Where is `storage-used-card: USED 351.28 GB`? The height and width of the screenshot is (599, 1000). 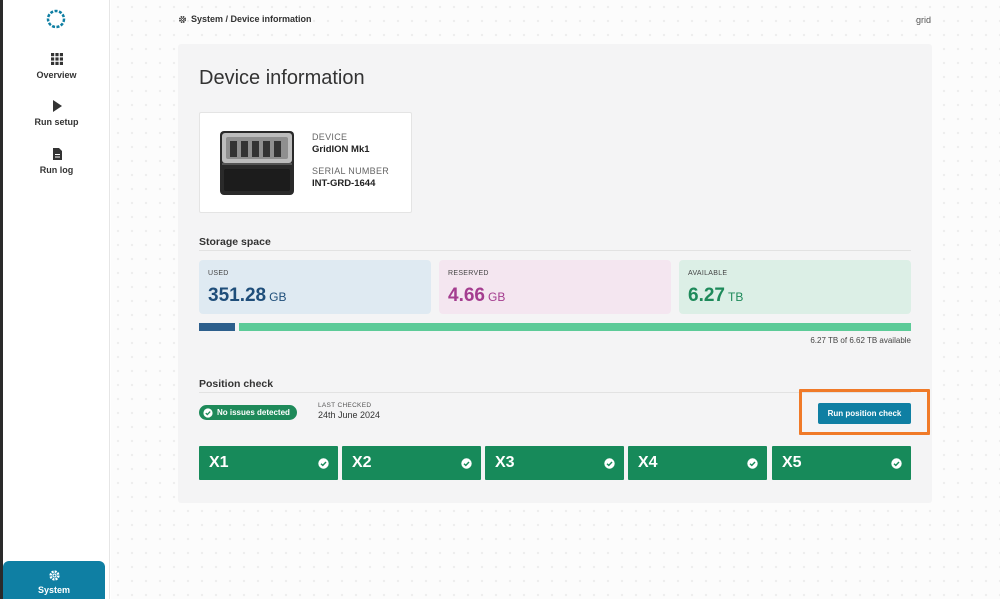 storage-used-card: USED 351.28 GB is located at coordinates (315, 287).